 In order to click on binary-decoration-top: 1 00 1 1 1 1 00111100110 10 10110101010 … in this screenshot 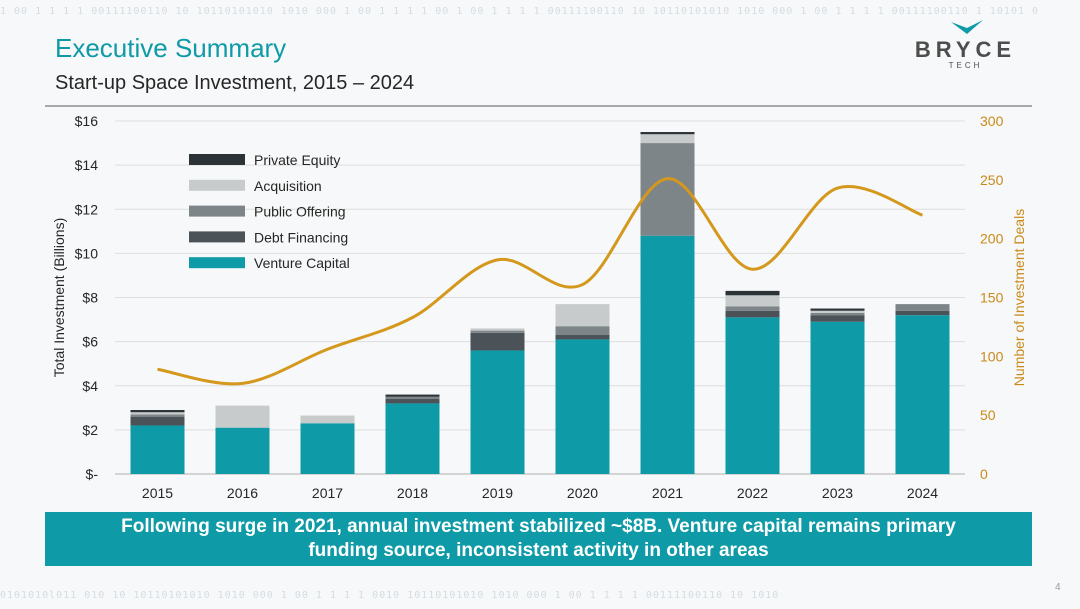, I will do `click(520, 11)`.